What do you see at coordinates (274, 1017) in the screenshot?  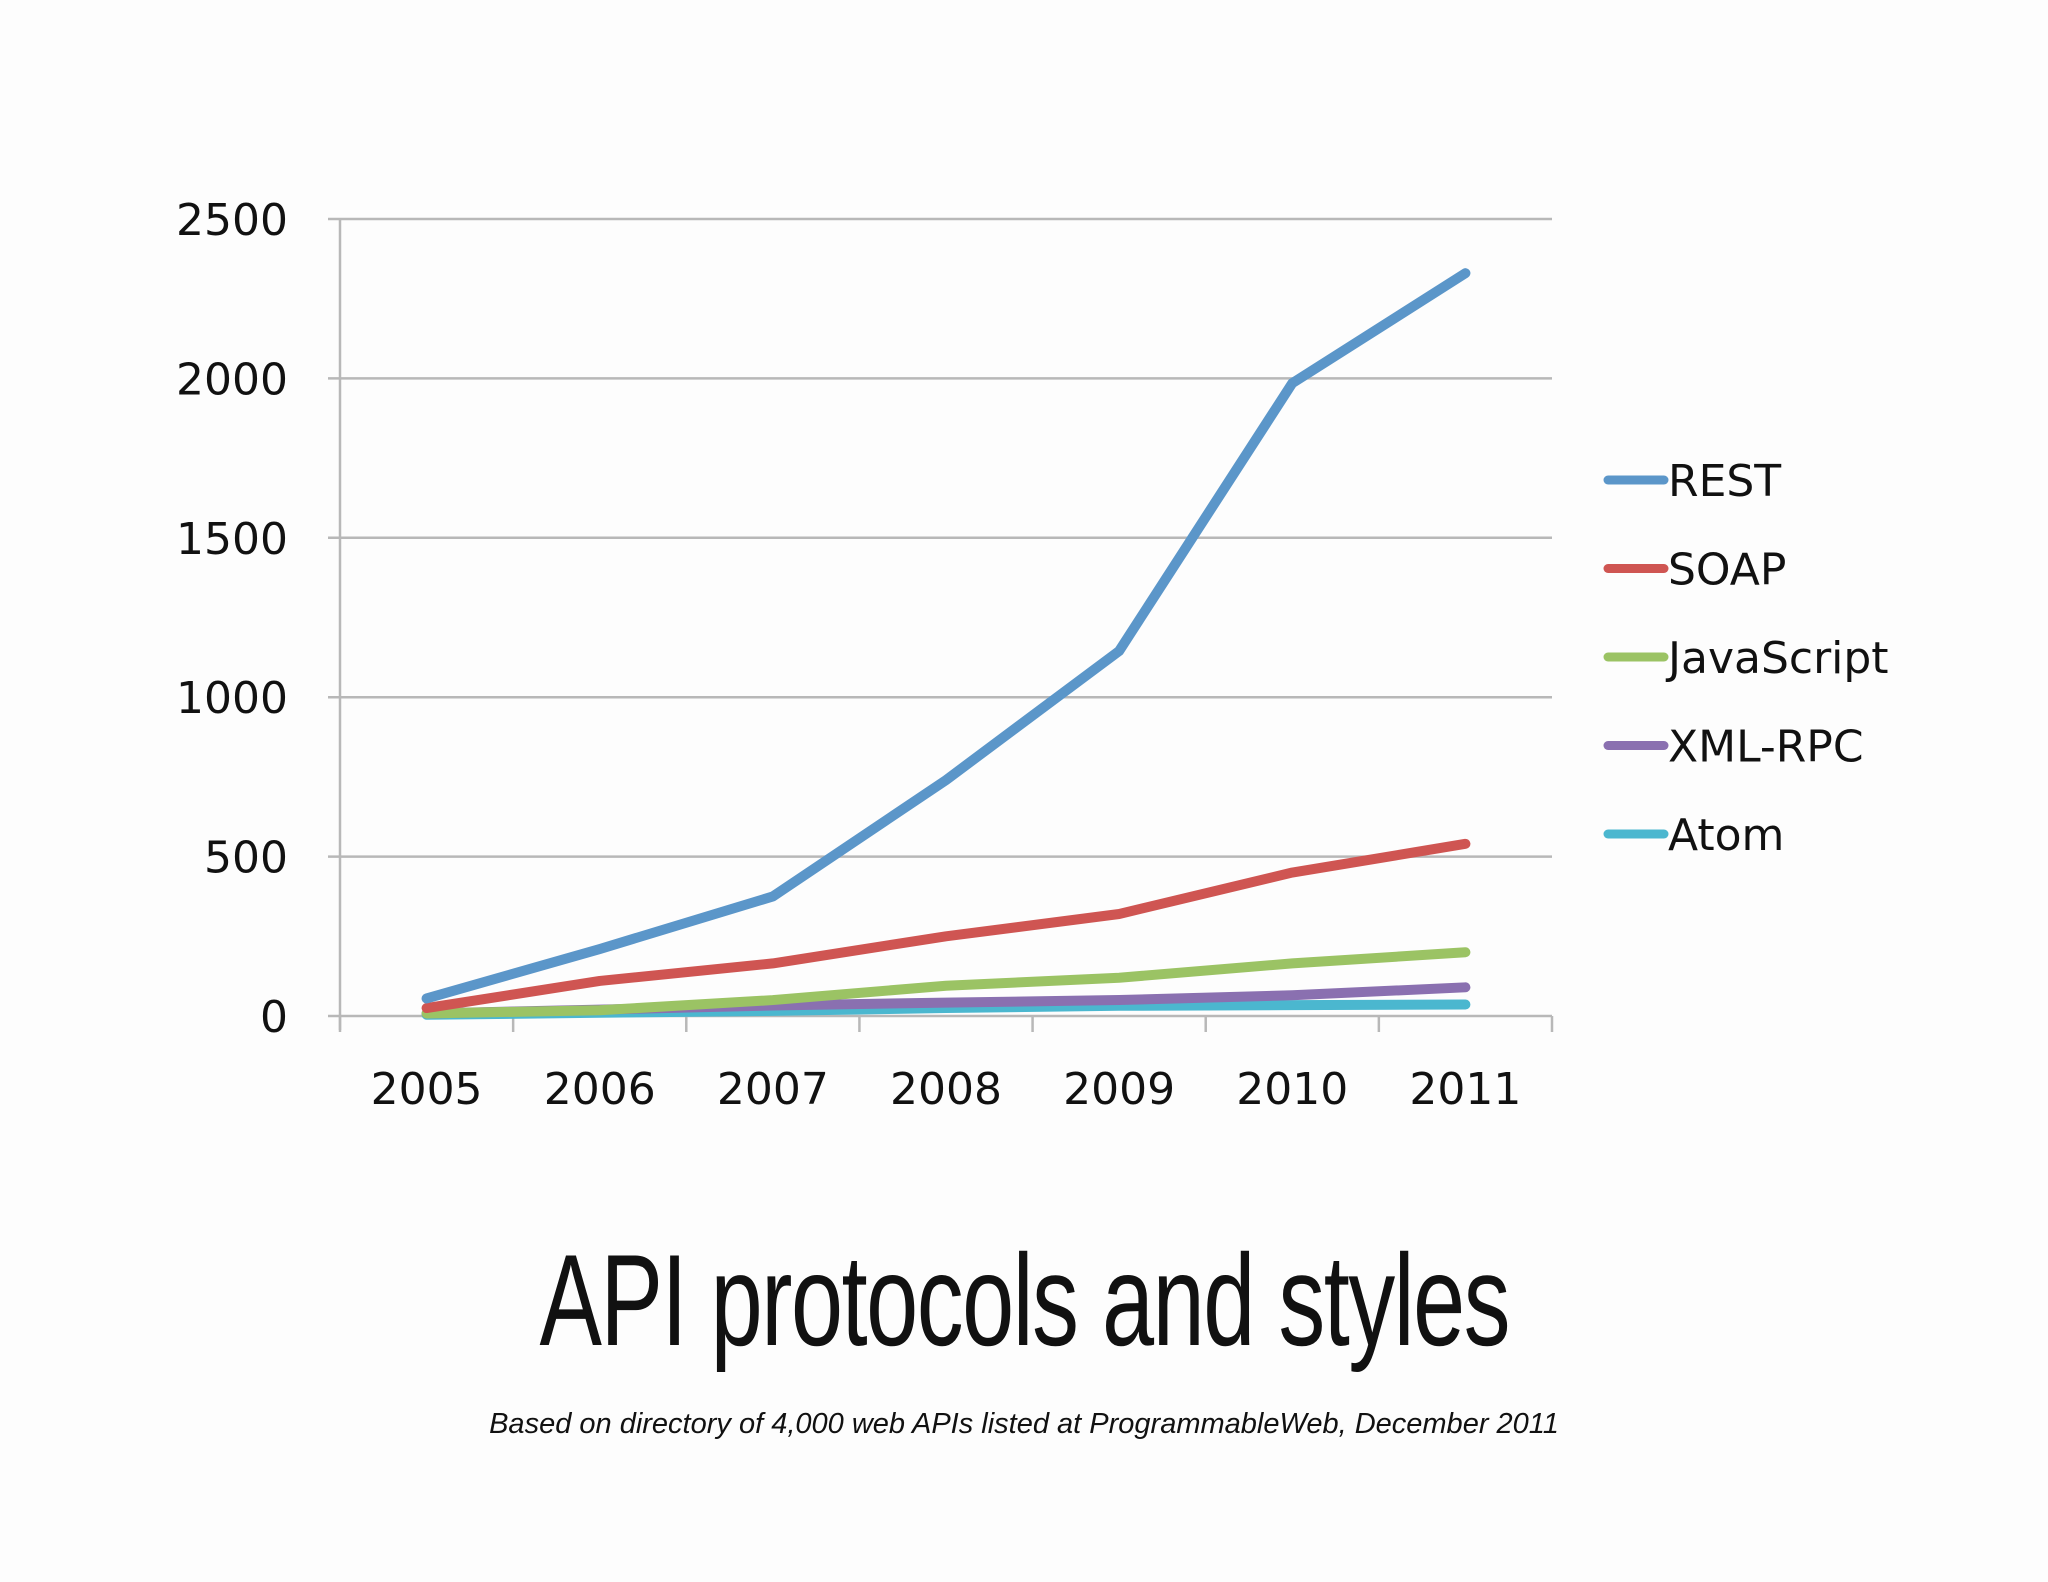 I see `y-tick-label: 0` at bounding box center [274, 1017].